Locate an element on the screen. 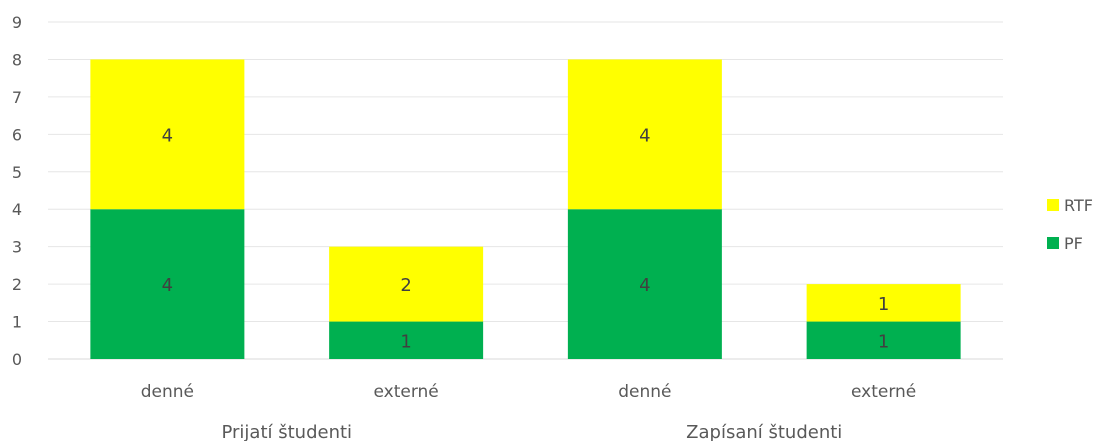 This screenshot has width=1104, height=441. y-tick-label: 3 is located at coordinates (17, 247).